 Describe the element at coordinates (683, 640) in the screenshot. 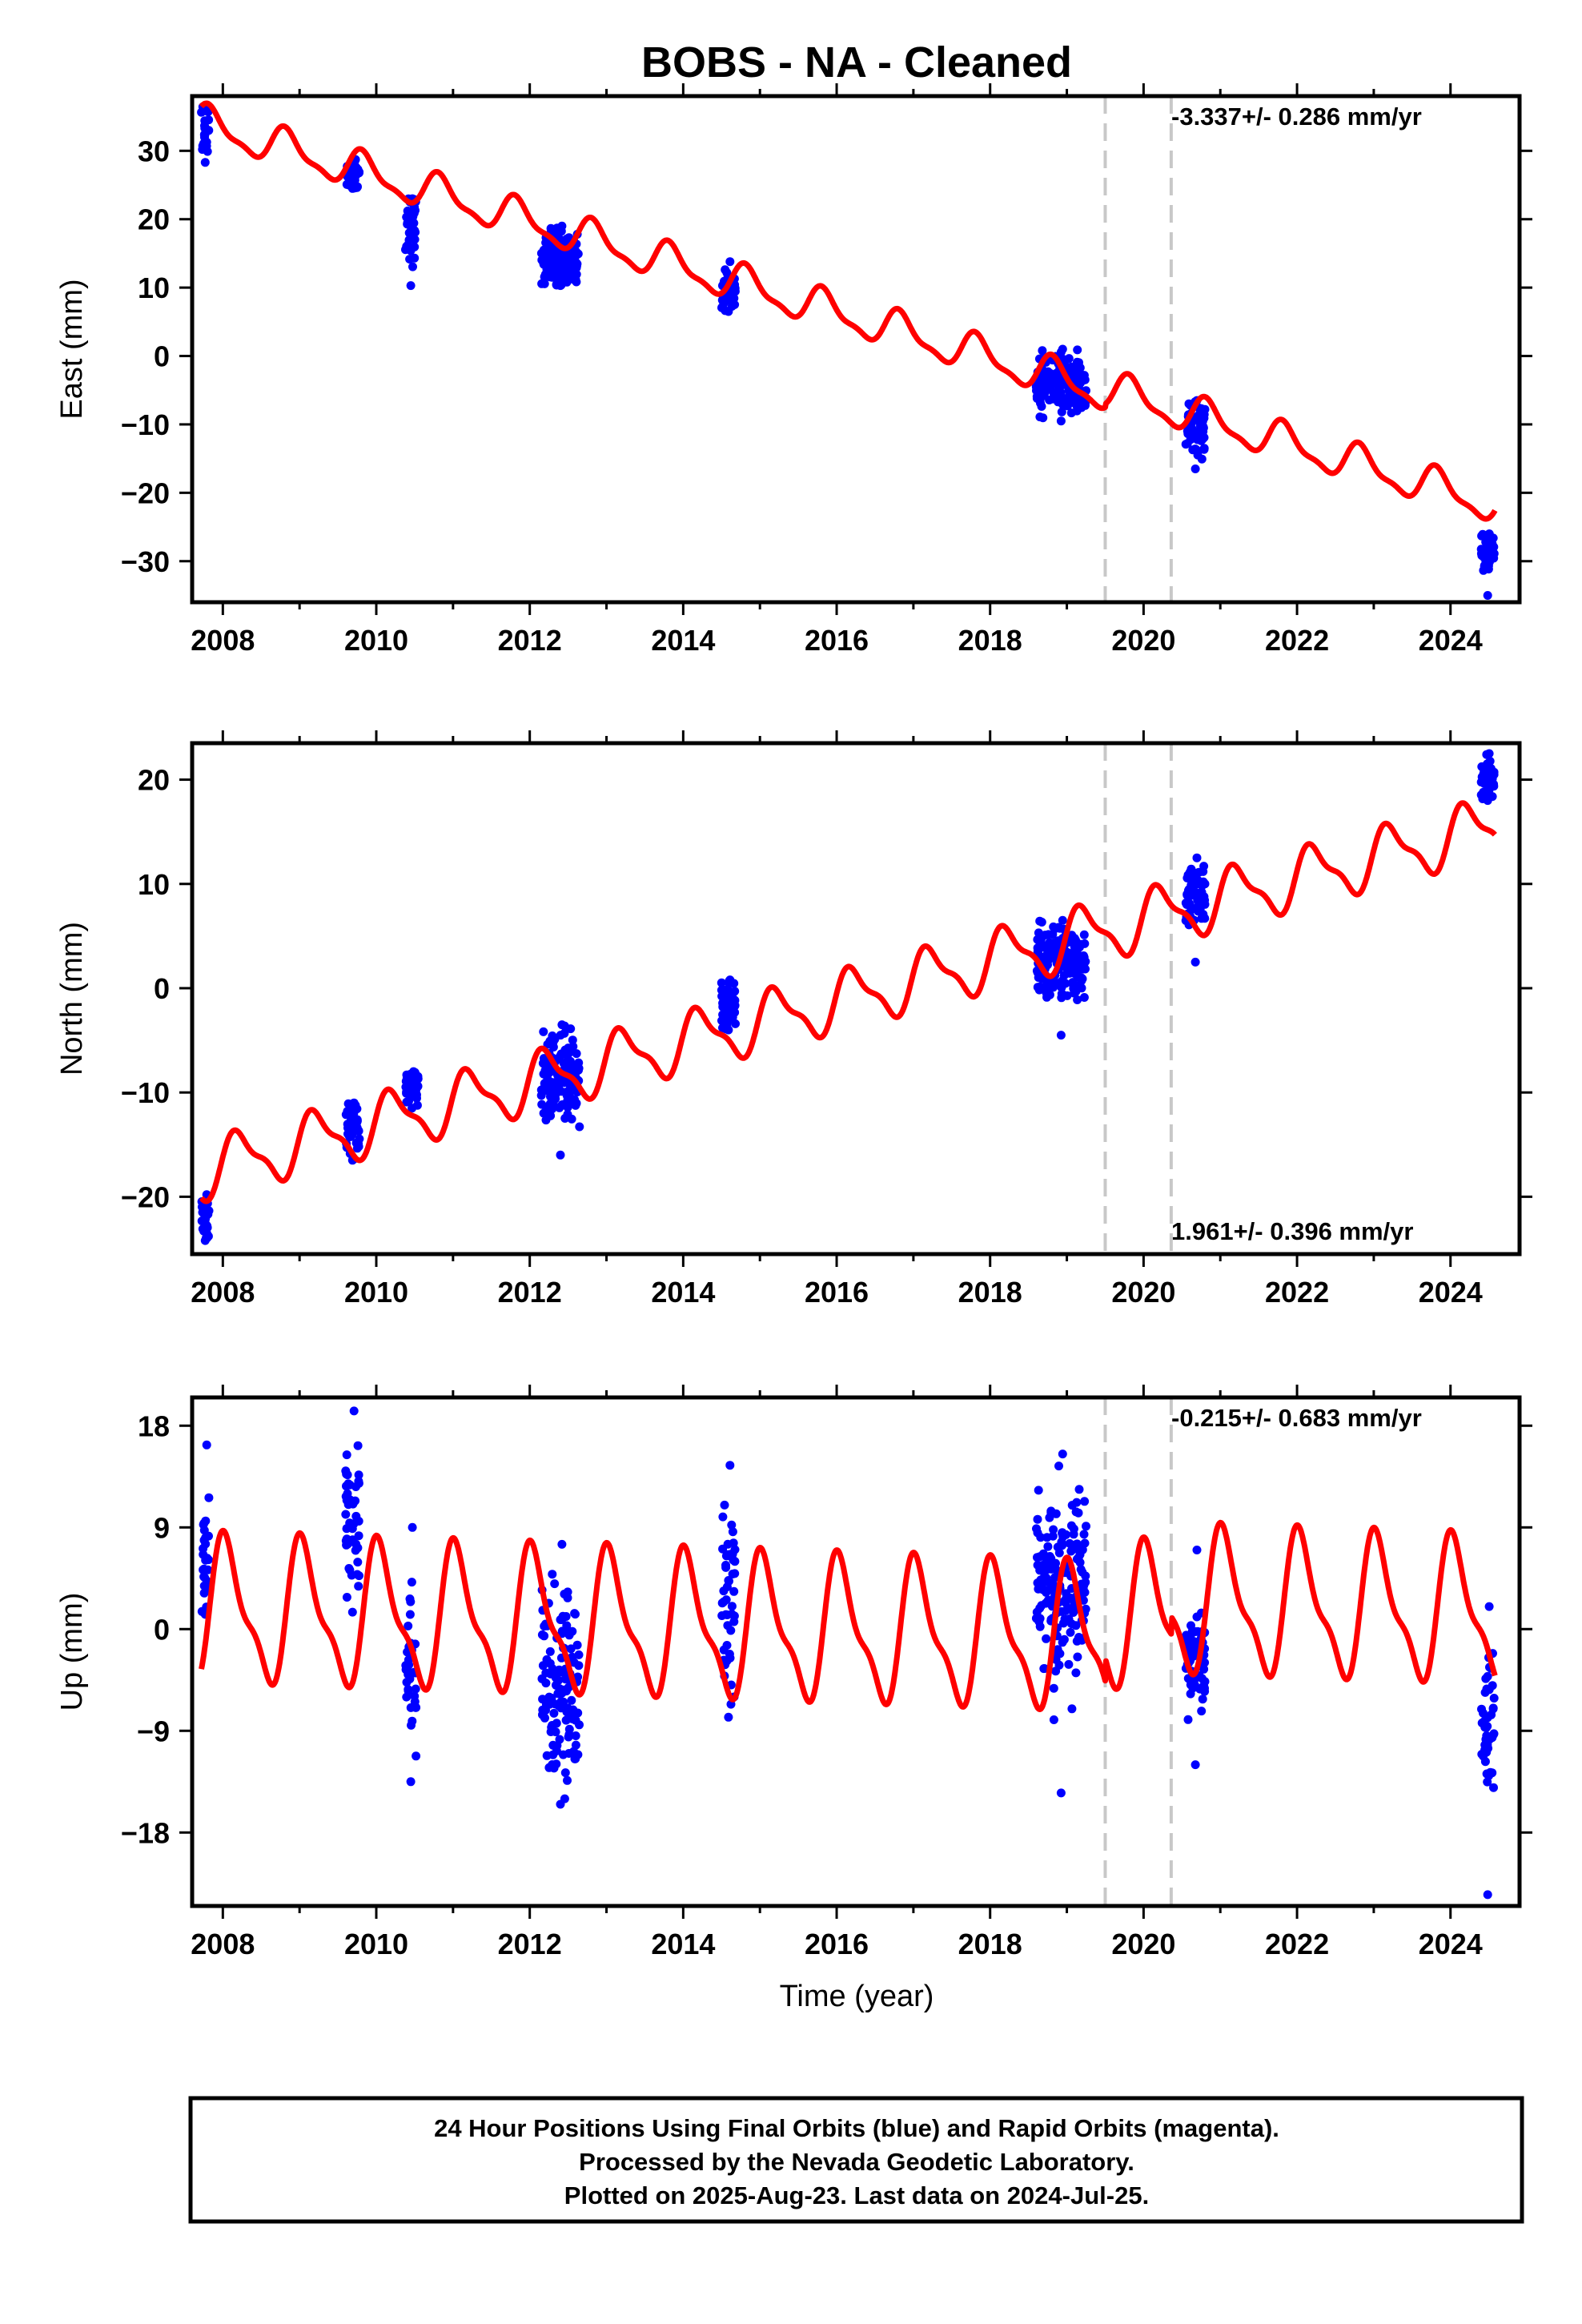

I see `x-tick-label: 2014` at that location.